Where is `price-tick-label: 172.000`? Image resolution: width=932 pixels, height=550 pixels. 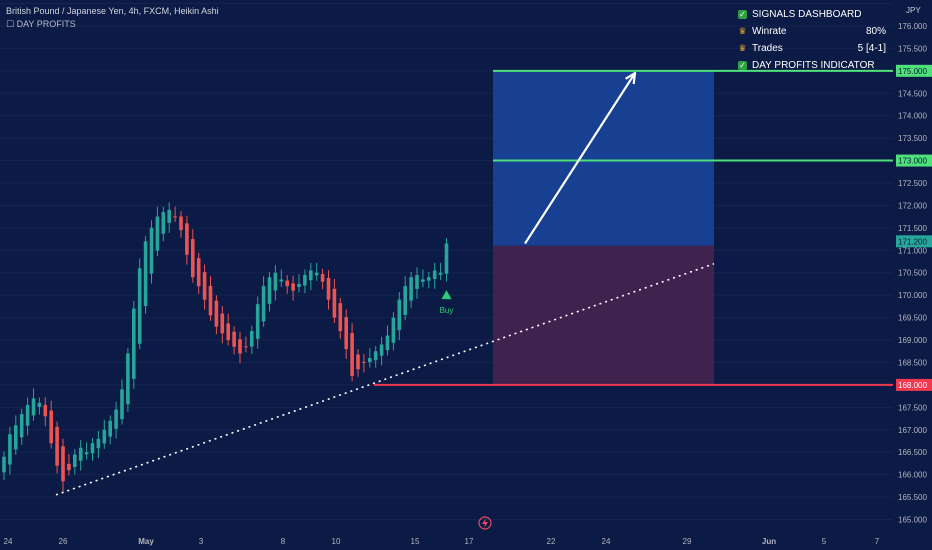 price-tick-label: 172.000 is located at coordinates (912, 205).